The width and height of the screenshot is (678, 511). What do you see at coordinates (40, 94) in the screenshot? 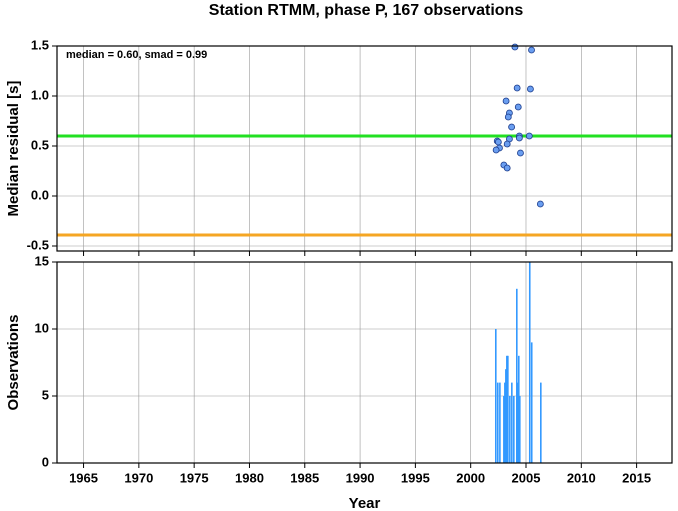
I see `y-tick-label: 1.0` at bounding box center [40, 94].